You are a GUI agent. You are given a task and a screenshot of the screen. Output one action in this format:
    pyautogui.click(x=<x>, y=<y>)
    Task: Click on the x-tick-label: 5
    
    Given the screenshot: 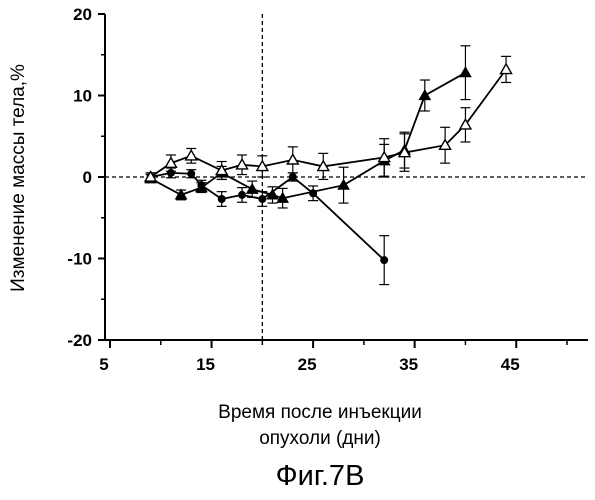 What is the action you would take?
    pyautogui.click(x=103, y=364)
    